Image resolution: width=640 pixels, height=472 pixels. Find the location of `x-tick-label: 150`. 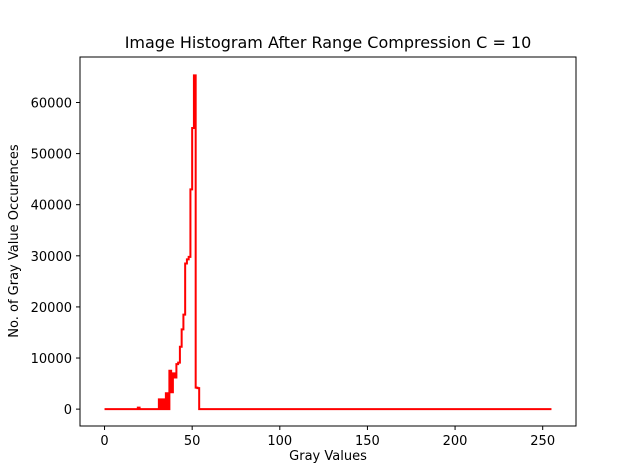

x-tick-label: 150 is located at coordinates (367, 441).